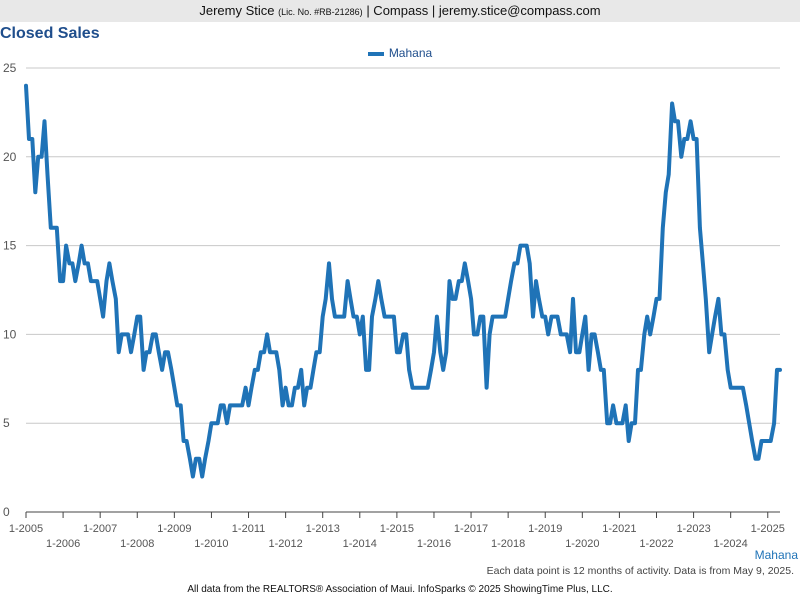  I want to click on x-tick-label: 1-2021, so click(619, 529).